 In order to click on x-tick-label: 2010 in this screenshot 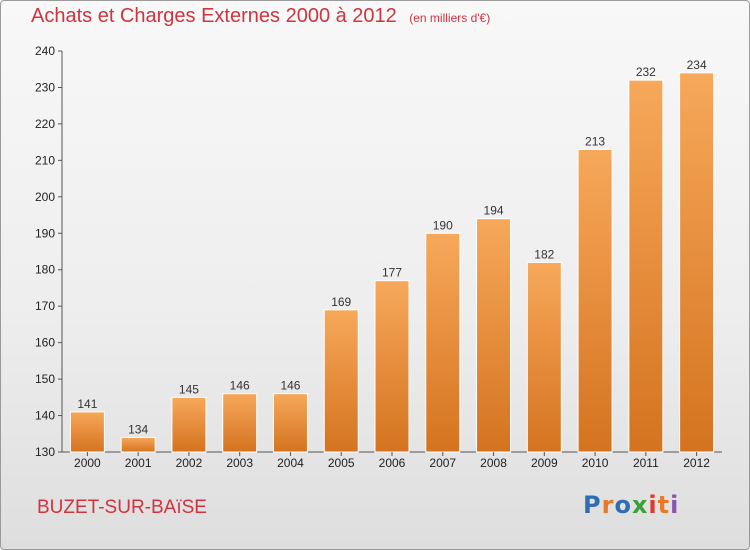, I will do `click(595, 463)`.